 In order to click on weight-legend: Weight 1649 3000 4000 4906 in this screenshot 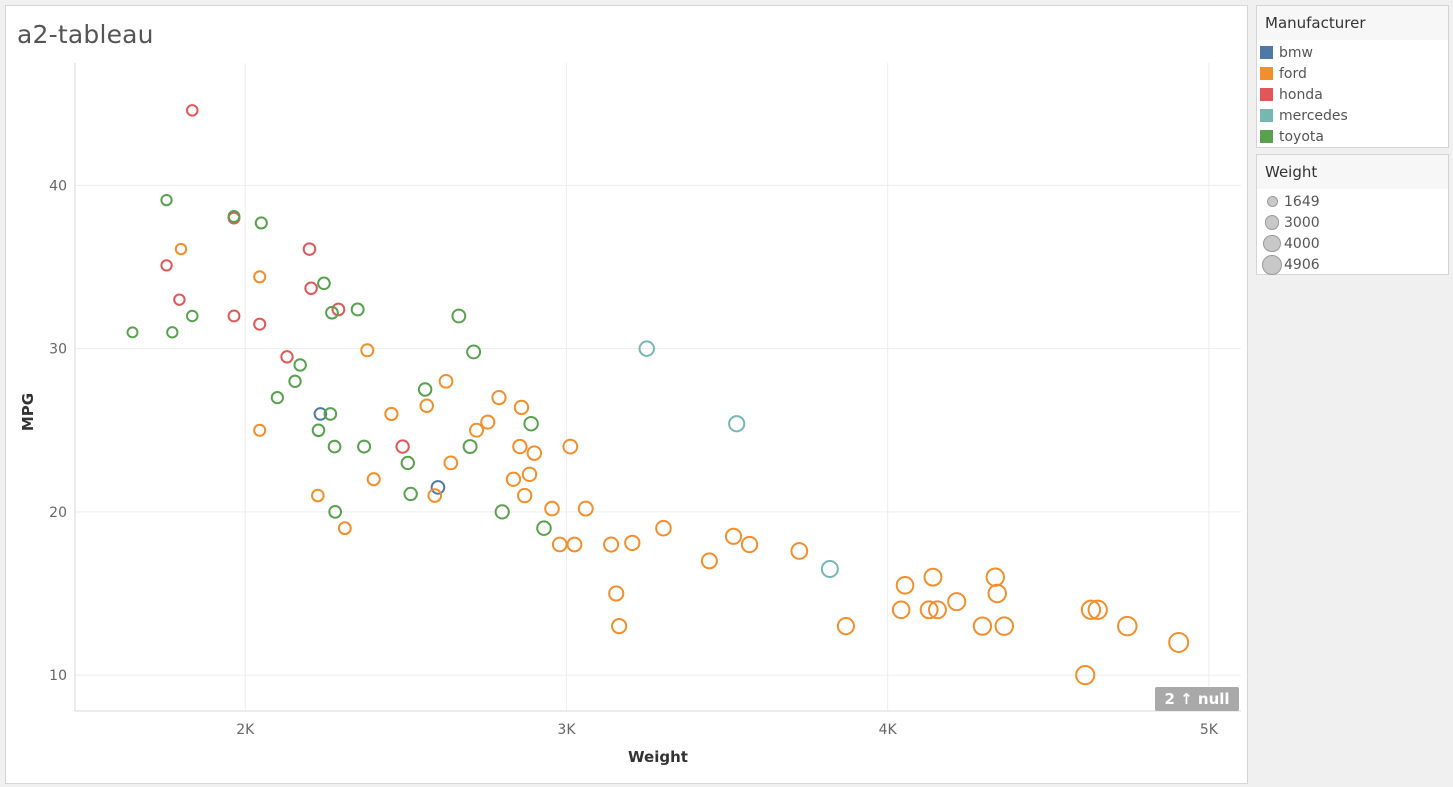, I will do `click(1352, 214)`.